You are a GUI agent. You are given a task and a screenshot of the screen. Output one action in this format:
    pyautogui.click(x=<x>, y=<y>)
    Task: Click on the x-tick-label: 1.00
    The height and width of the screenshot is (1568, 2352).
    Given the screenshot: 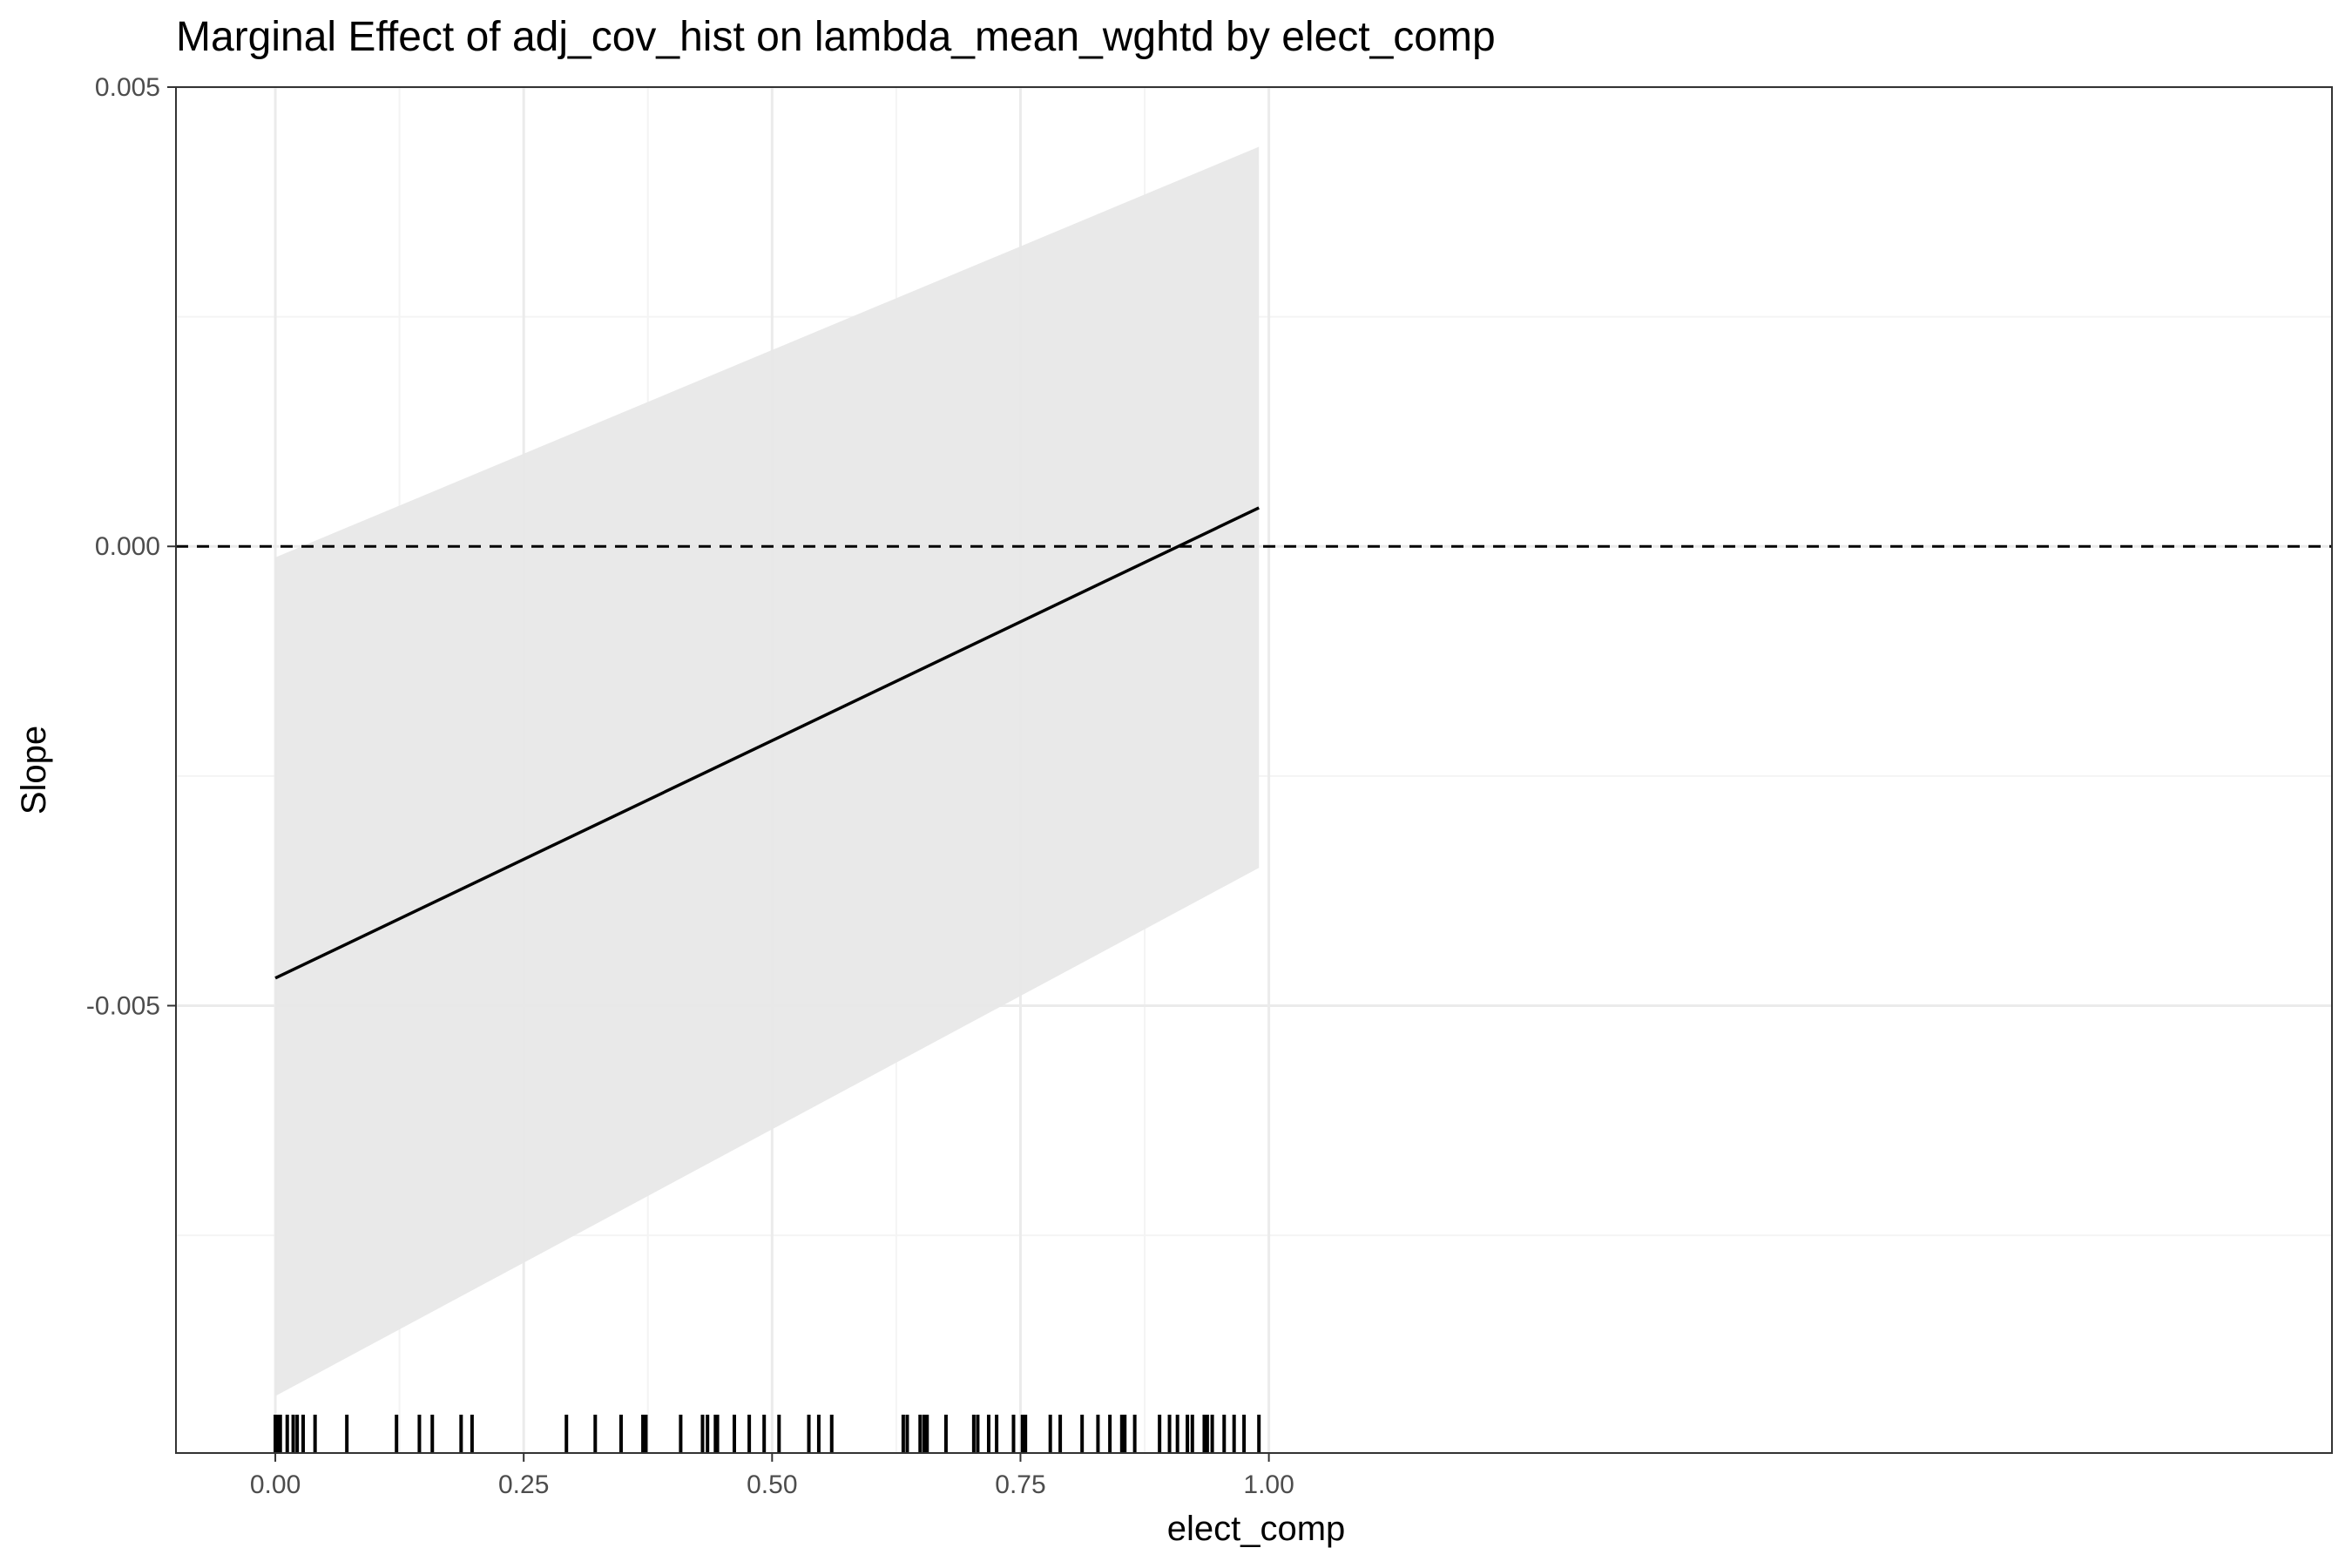 What is the action you would take?
    pyautogui.click(x=1268, y=1484)
    